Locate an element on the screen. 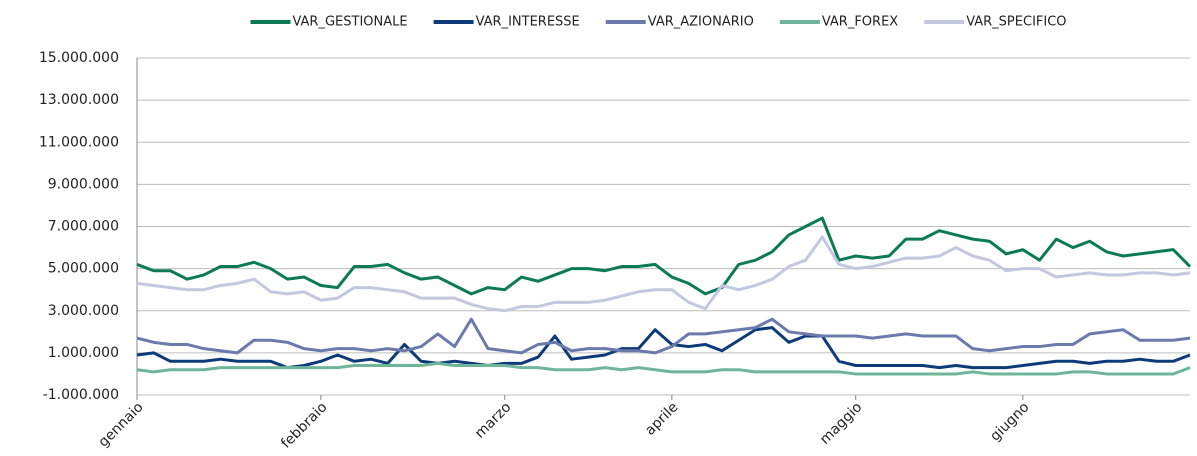 The width and height of the screenshot is (1197, 456). x-tick-label: marzo is located at coordinates (493, 420).